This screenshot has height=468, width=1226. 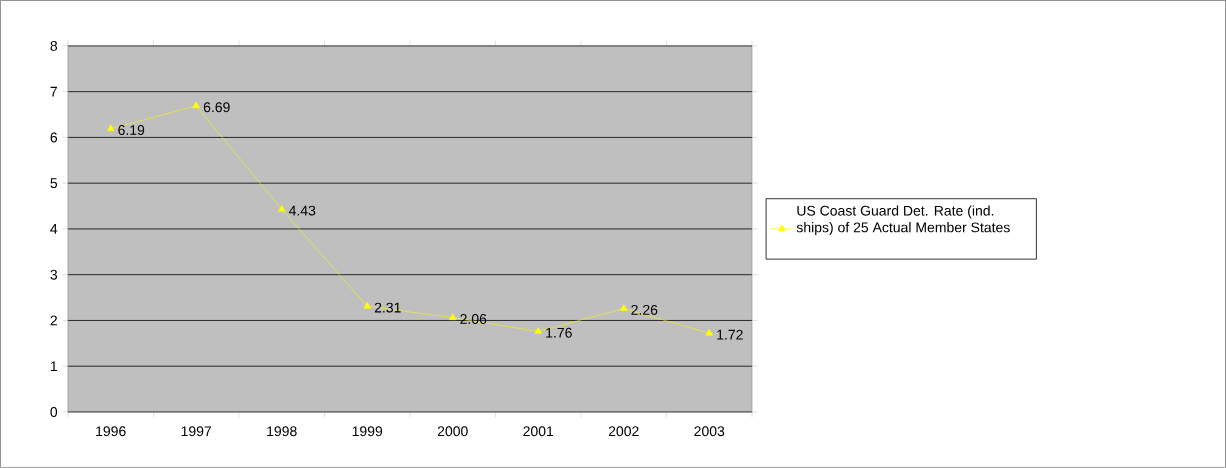 I want to click on x-tick-label: 2002, so click(x=623, y=431).